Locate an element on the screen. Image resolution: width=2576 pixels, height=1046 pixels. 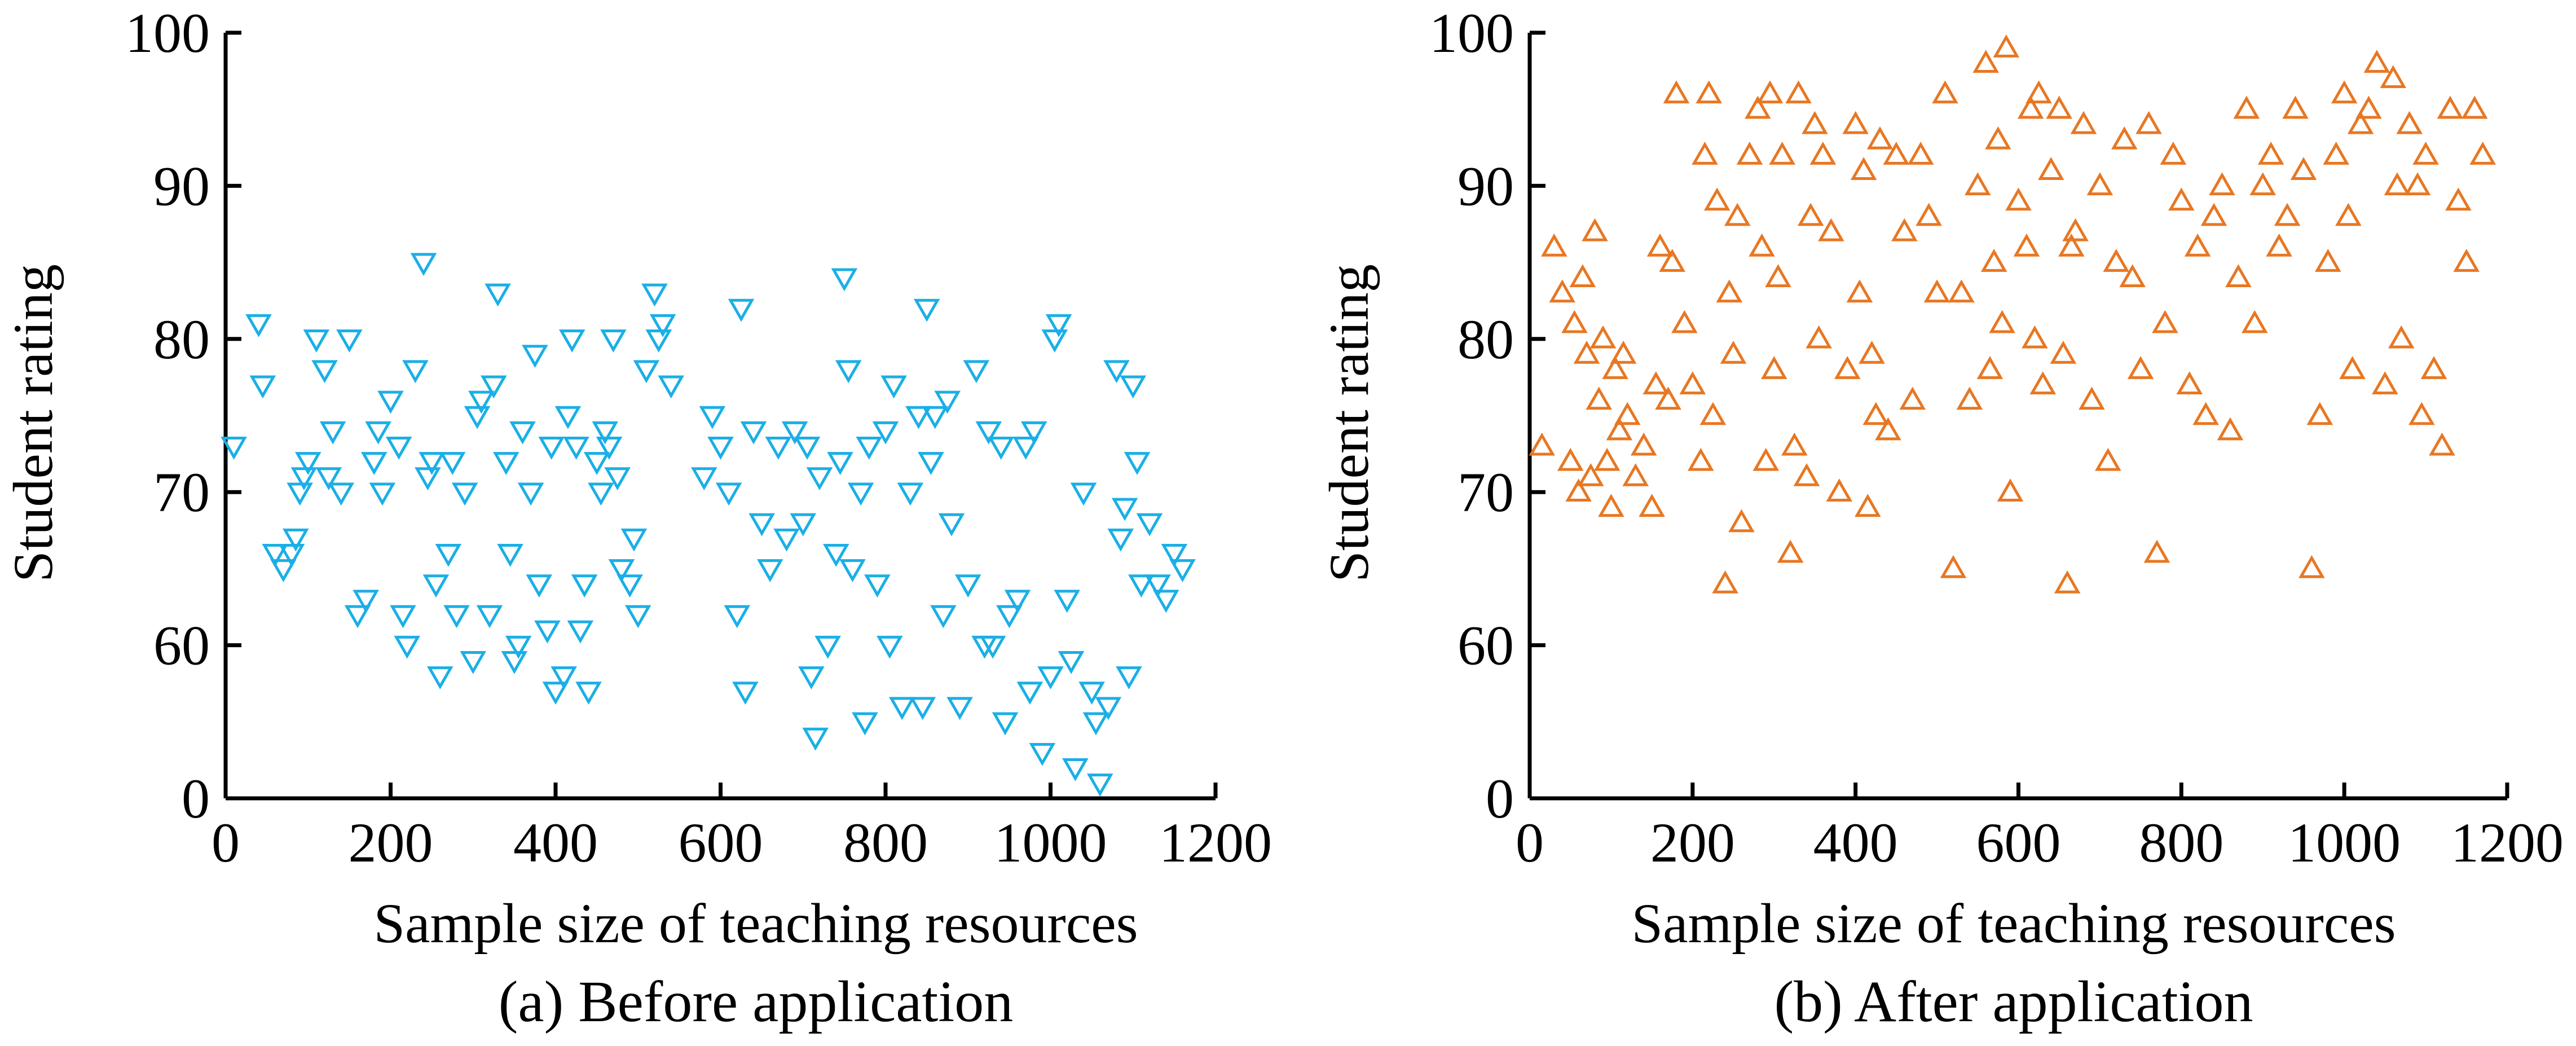
x-tick-label: 1000 is located at coordinates (2344, 842).